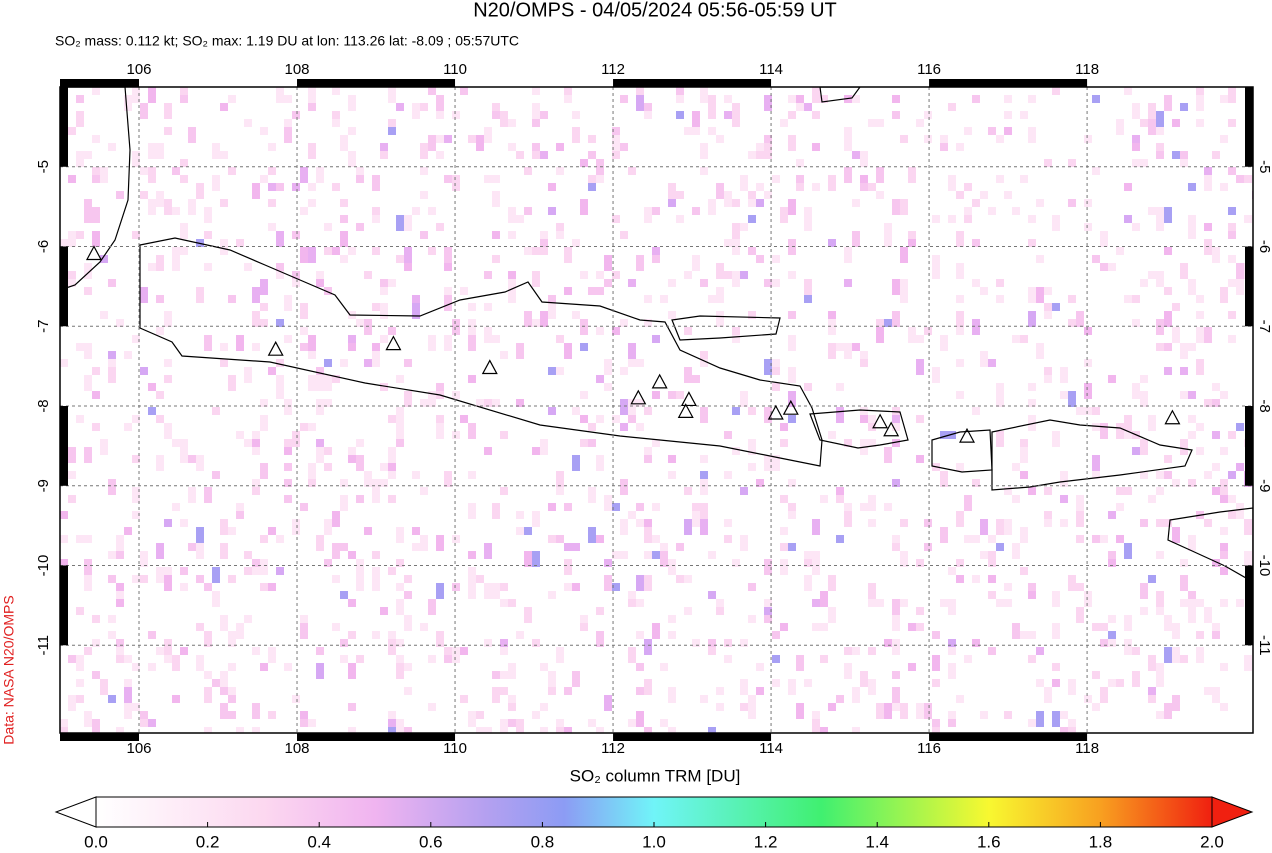 This screenshot has width=1272, height=853. Describe the element at coordinates (43, 405) in the screenshot. I see `y-tick-label-left: -8` at that location.